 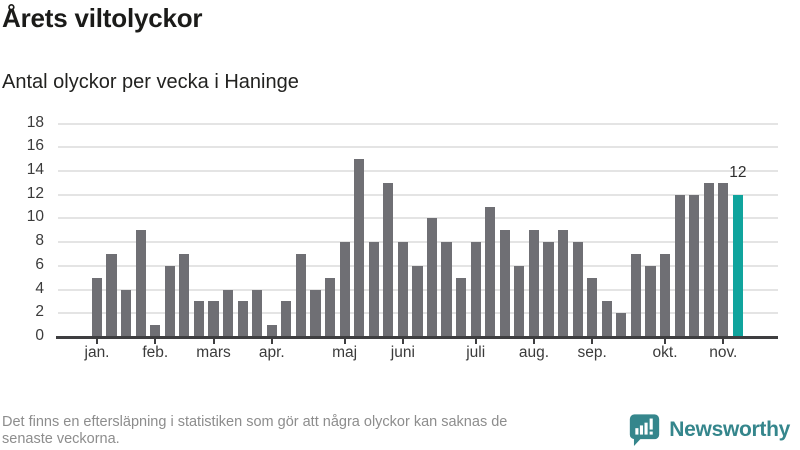 What do you see at coordinates (476, 352) in the screenshot?
I see `x-axis-label-juli: juli` at bounding box center [476, 352].